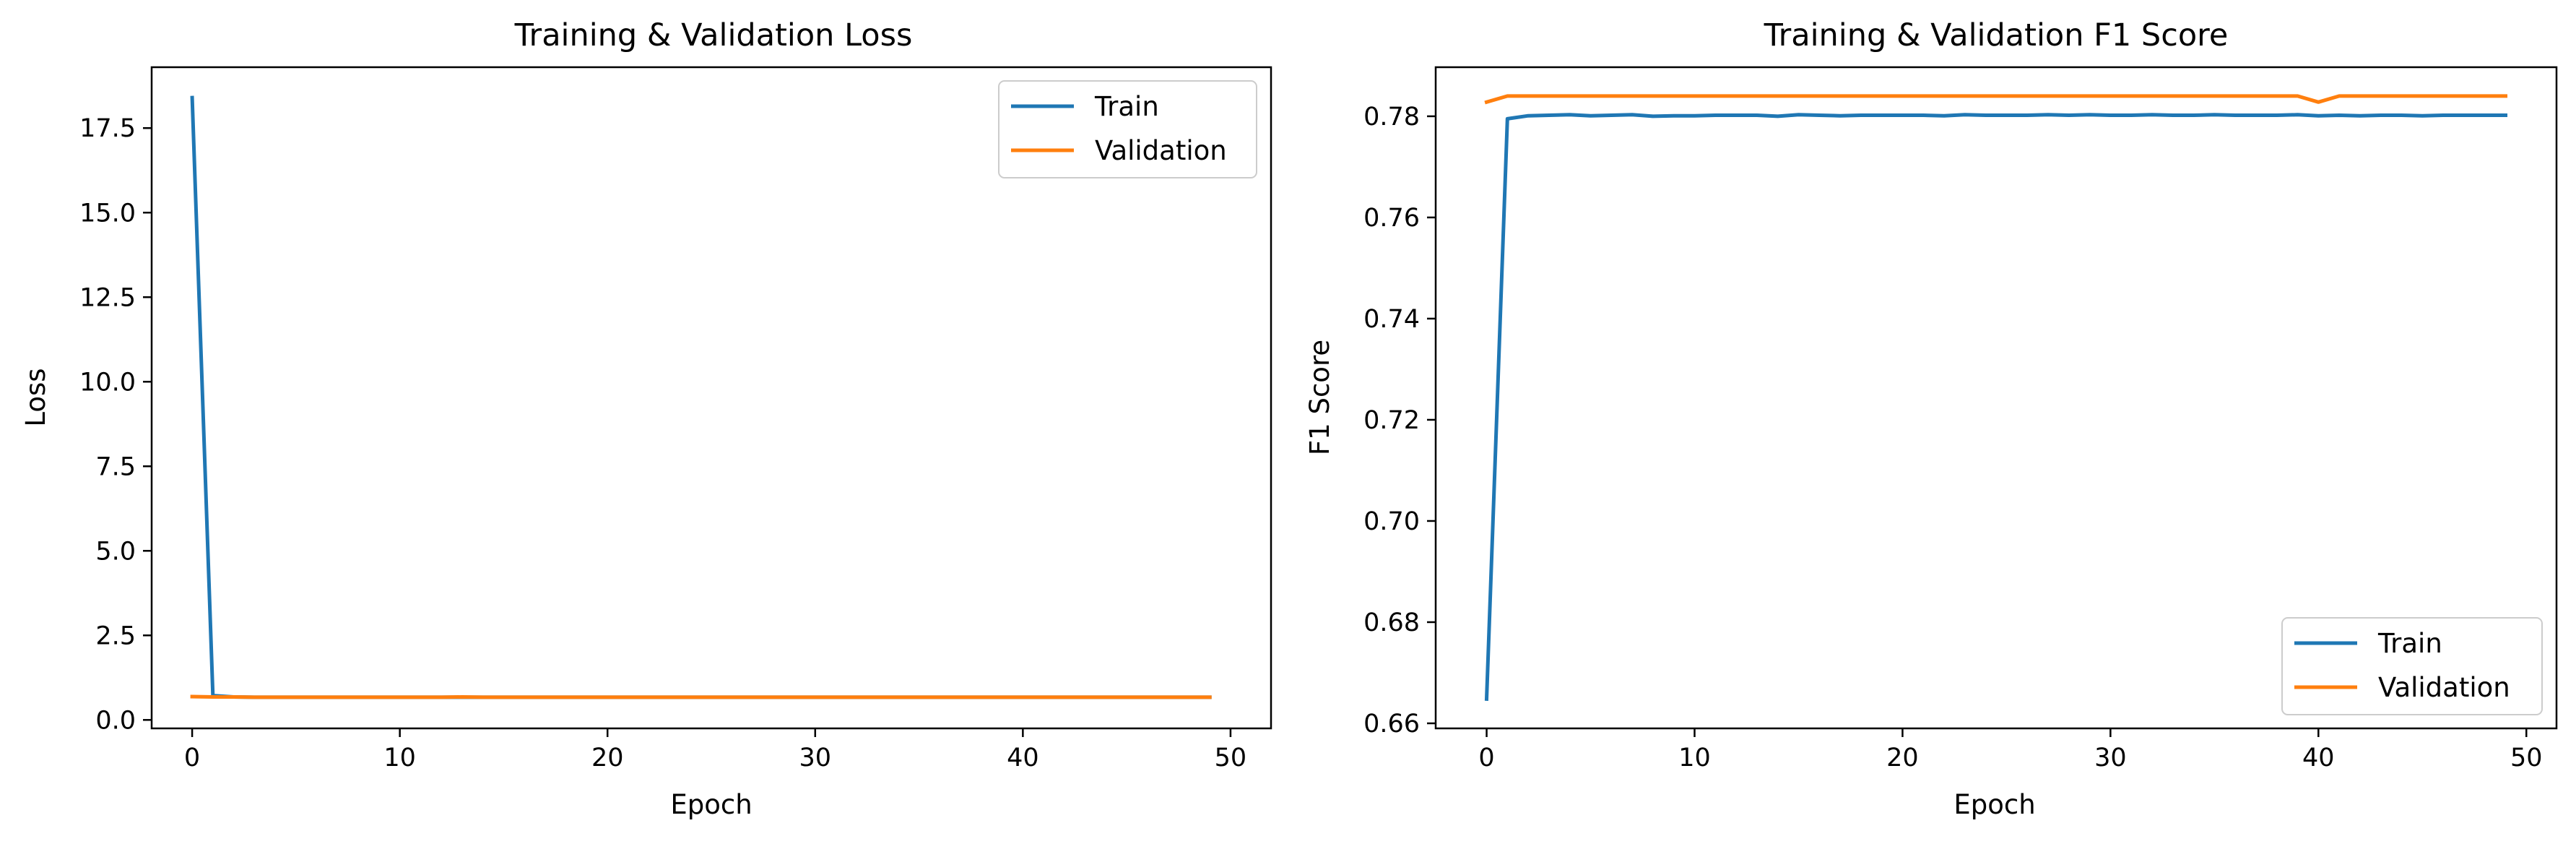 The height and width of the screenshot is (844, 2576). I want to click on loss-y-tick-label: 5.0, so click(115, 551).